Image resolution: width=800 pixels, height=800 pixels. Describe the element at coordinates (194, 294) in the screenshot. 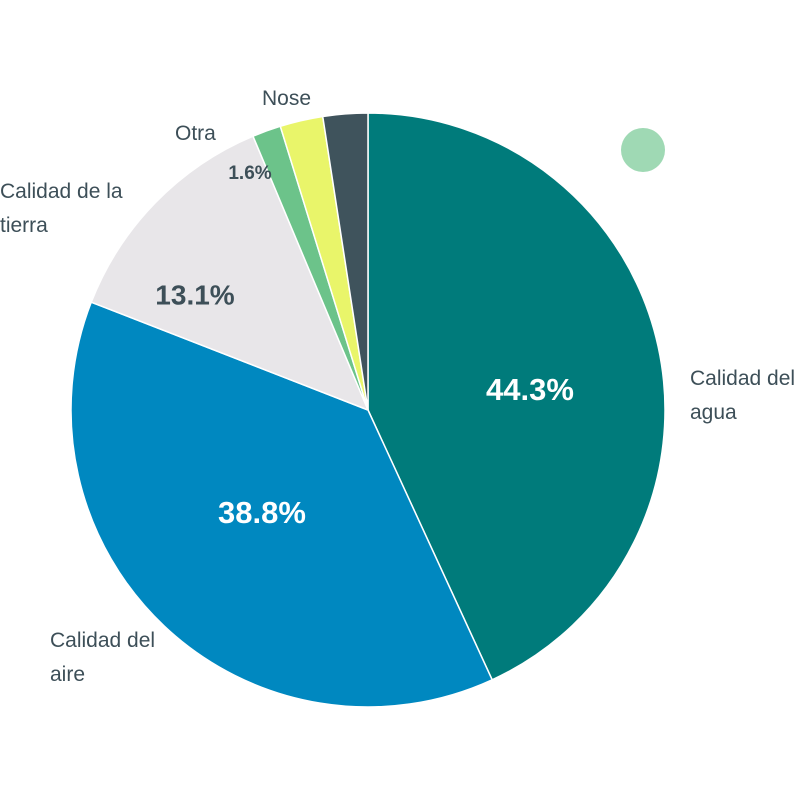

I see `value-label: 13.1%` at that location.